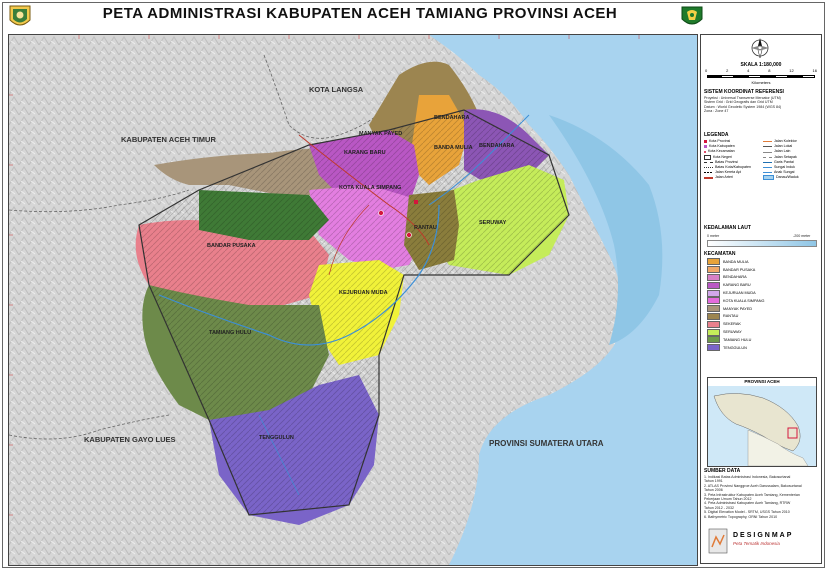  I want to click on legend-title: LEGENDA, so click(716, 135).